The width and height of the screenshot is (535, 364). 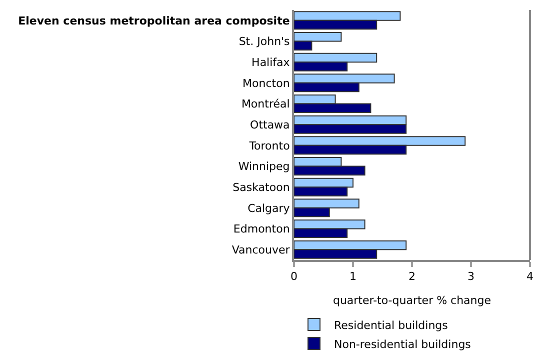 What do you see at coordinates (353, 277) in the screenshot?
I see `x-tick-label: 1` at bounding box center [353, 277].